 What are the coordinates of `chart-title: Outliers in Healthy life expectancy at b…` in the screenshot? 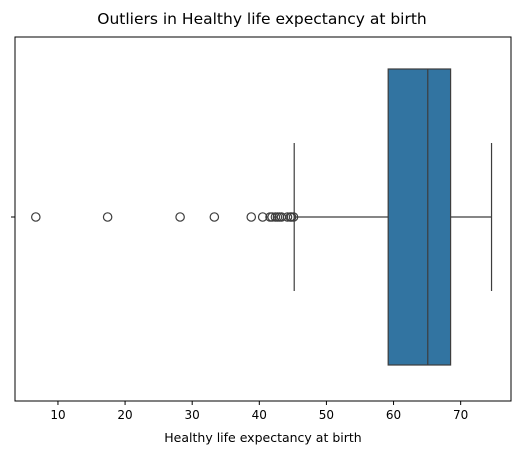 It's located at (262, 19).